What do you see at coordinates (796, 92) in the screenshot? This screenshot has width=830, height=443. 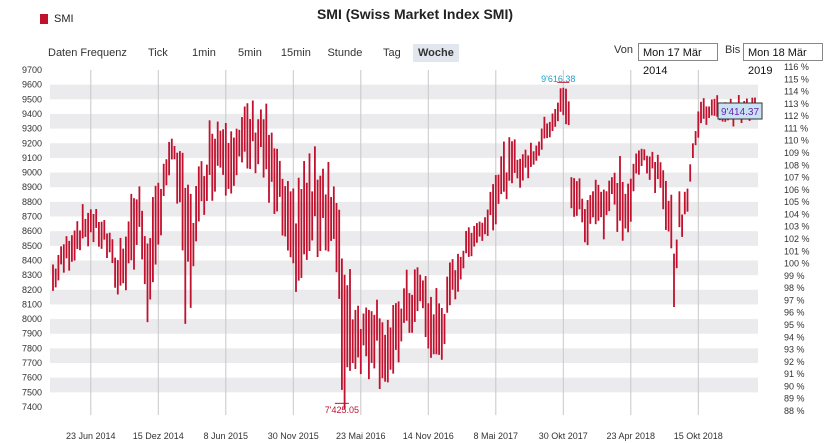 I see `y-right-tick-label: 114 %` at bounding box center [796, 92].